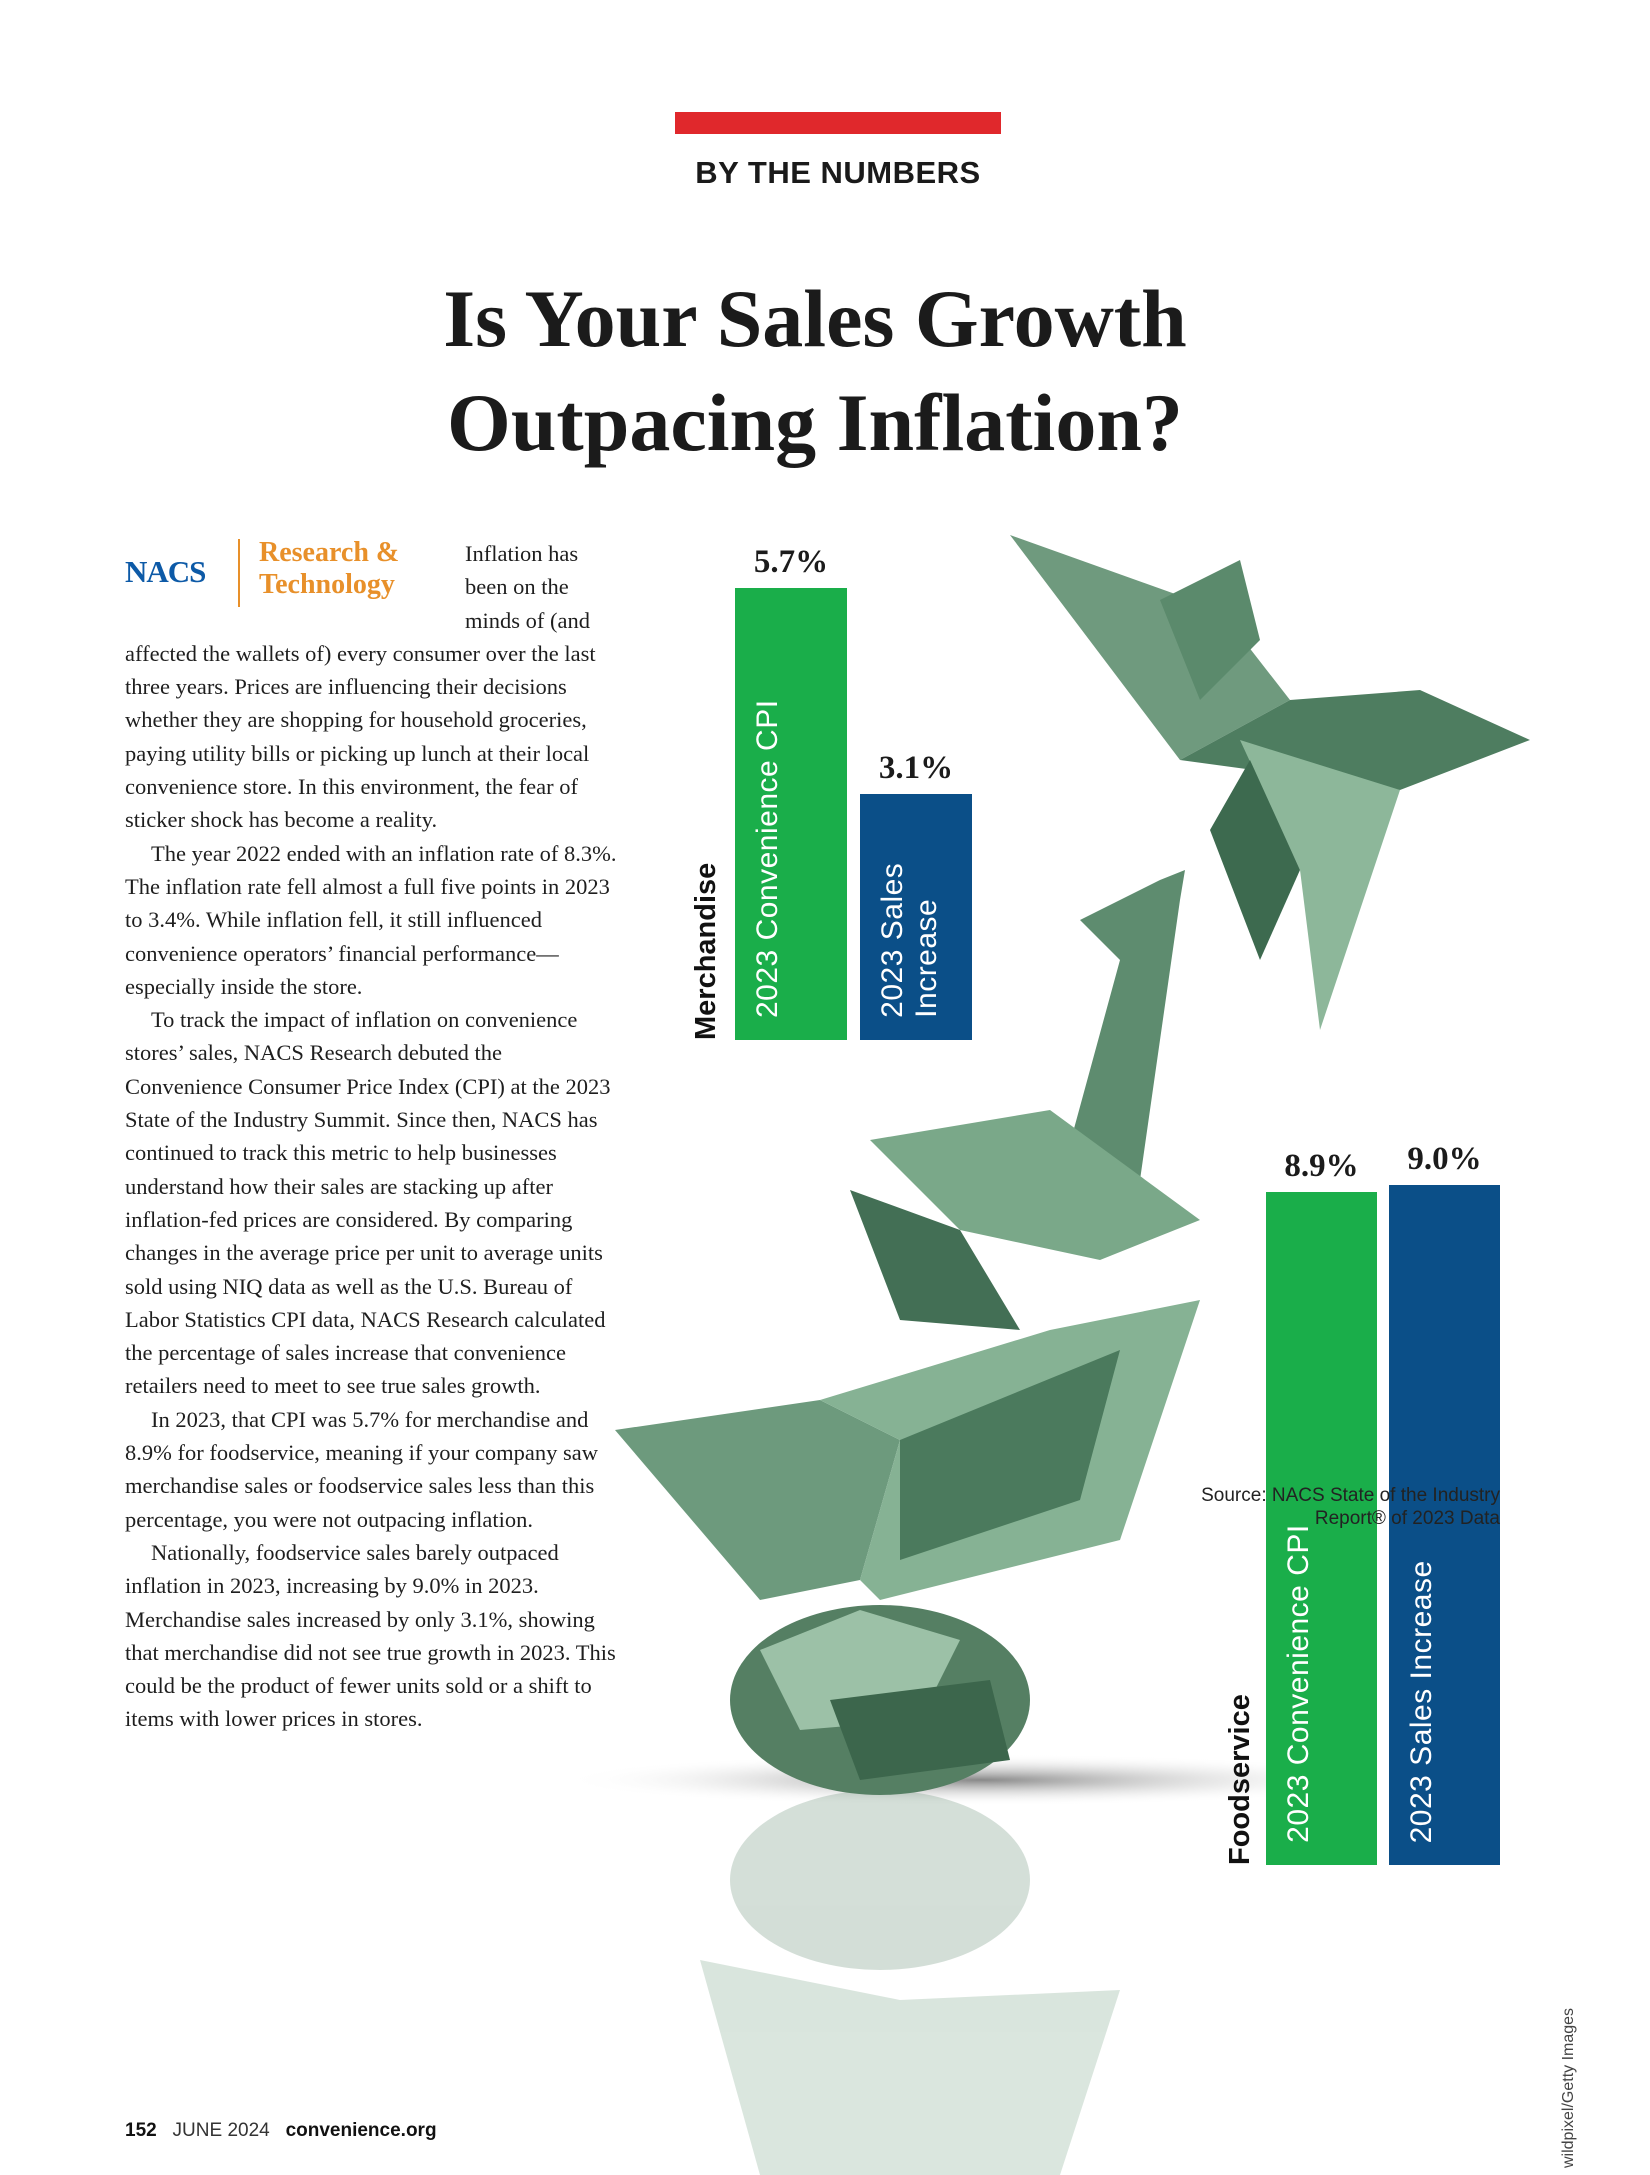 The height and width of the screenshot is (2175, 1650). I want to click on headline-line: Is Your Sales Growth, so click(815, 318).